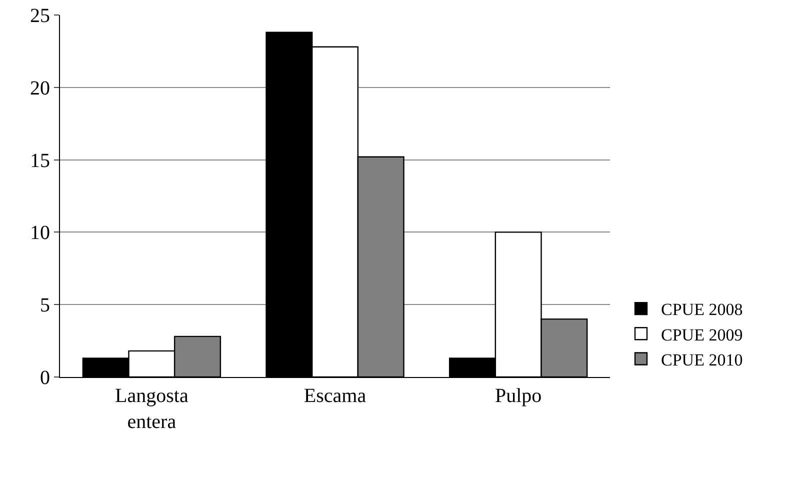 The width and height of the screenshot is (810, 487). What do you see at coordinates (40, 88) in the screenshot?
I see `y-tick-label: 20` at bounding box center [40, 88].